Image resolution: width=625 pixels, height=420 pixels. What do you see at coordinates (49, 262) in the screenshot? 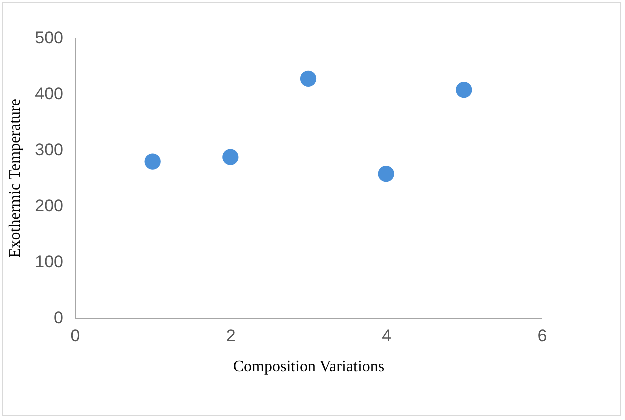
I see `y-tick-label: 100` at bounding box center [49, 262].